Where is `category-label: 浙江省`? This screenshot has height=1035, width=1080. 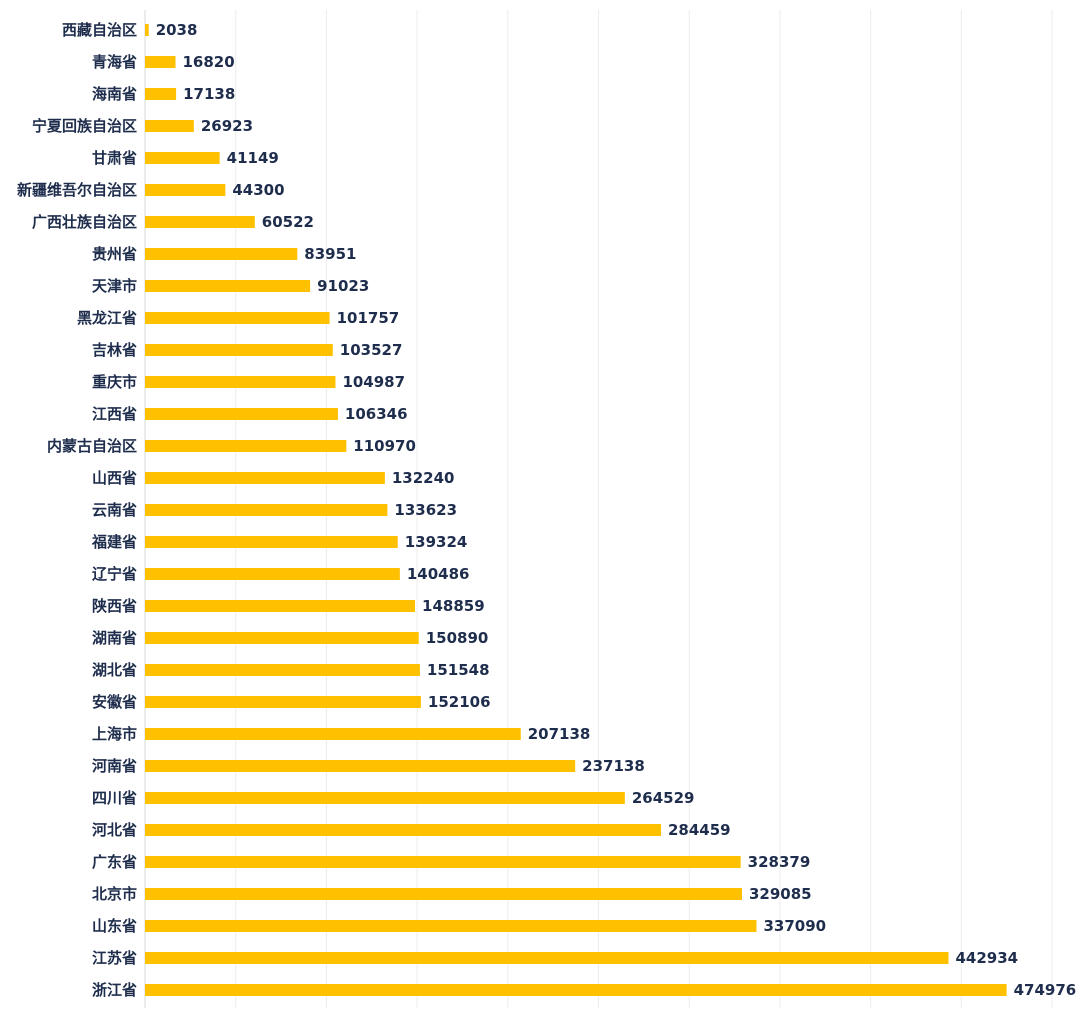 category-label: 浙江省 is located at coordinates (114, 990).